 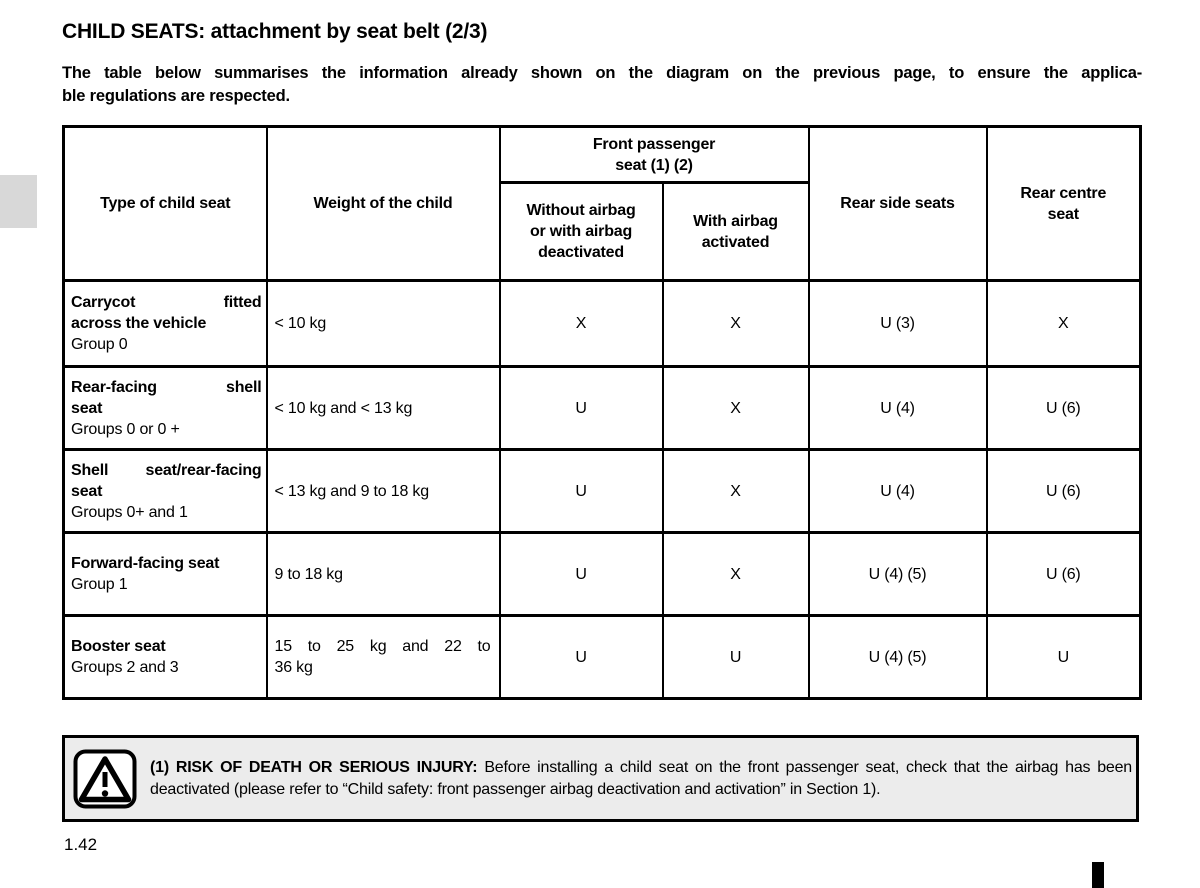 I want to click on text-line: 15 to 25 kg and 22 to, so click(x=382, y=646).